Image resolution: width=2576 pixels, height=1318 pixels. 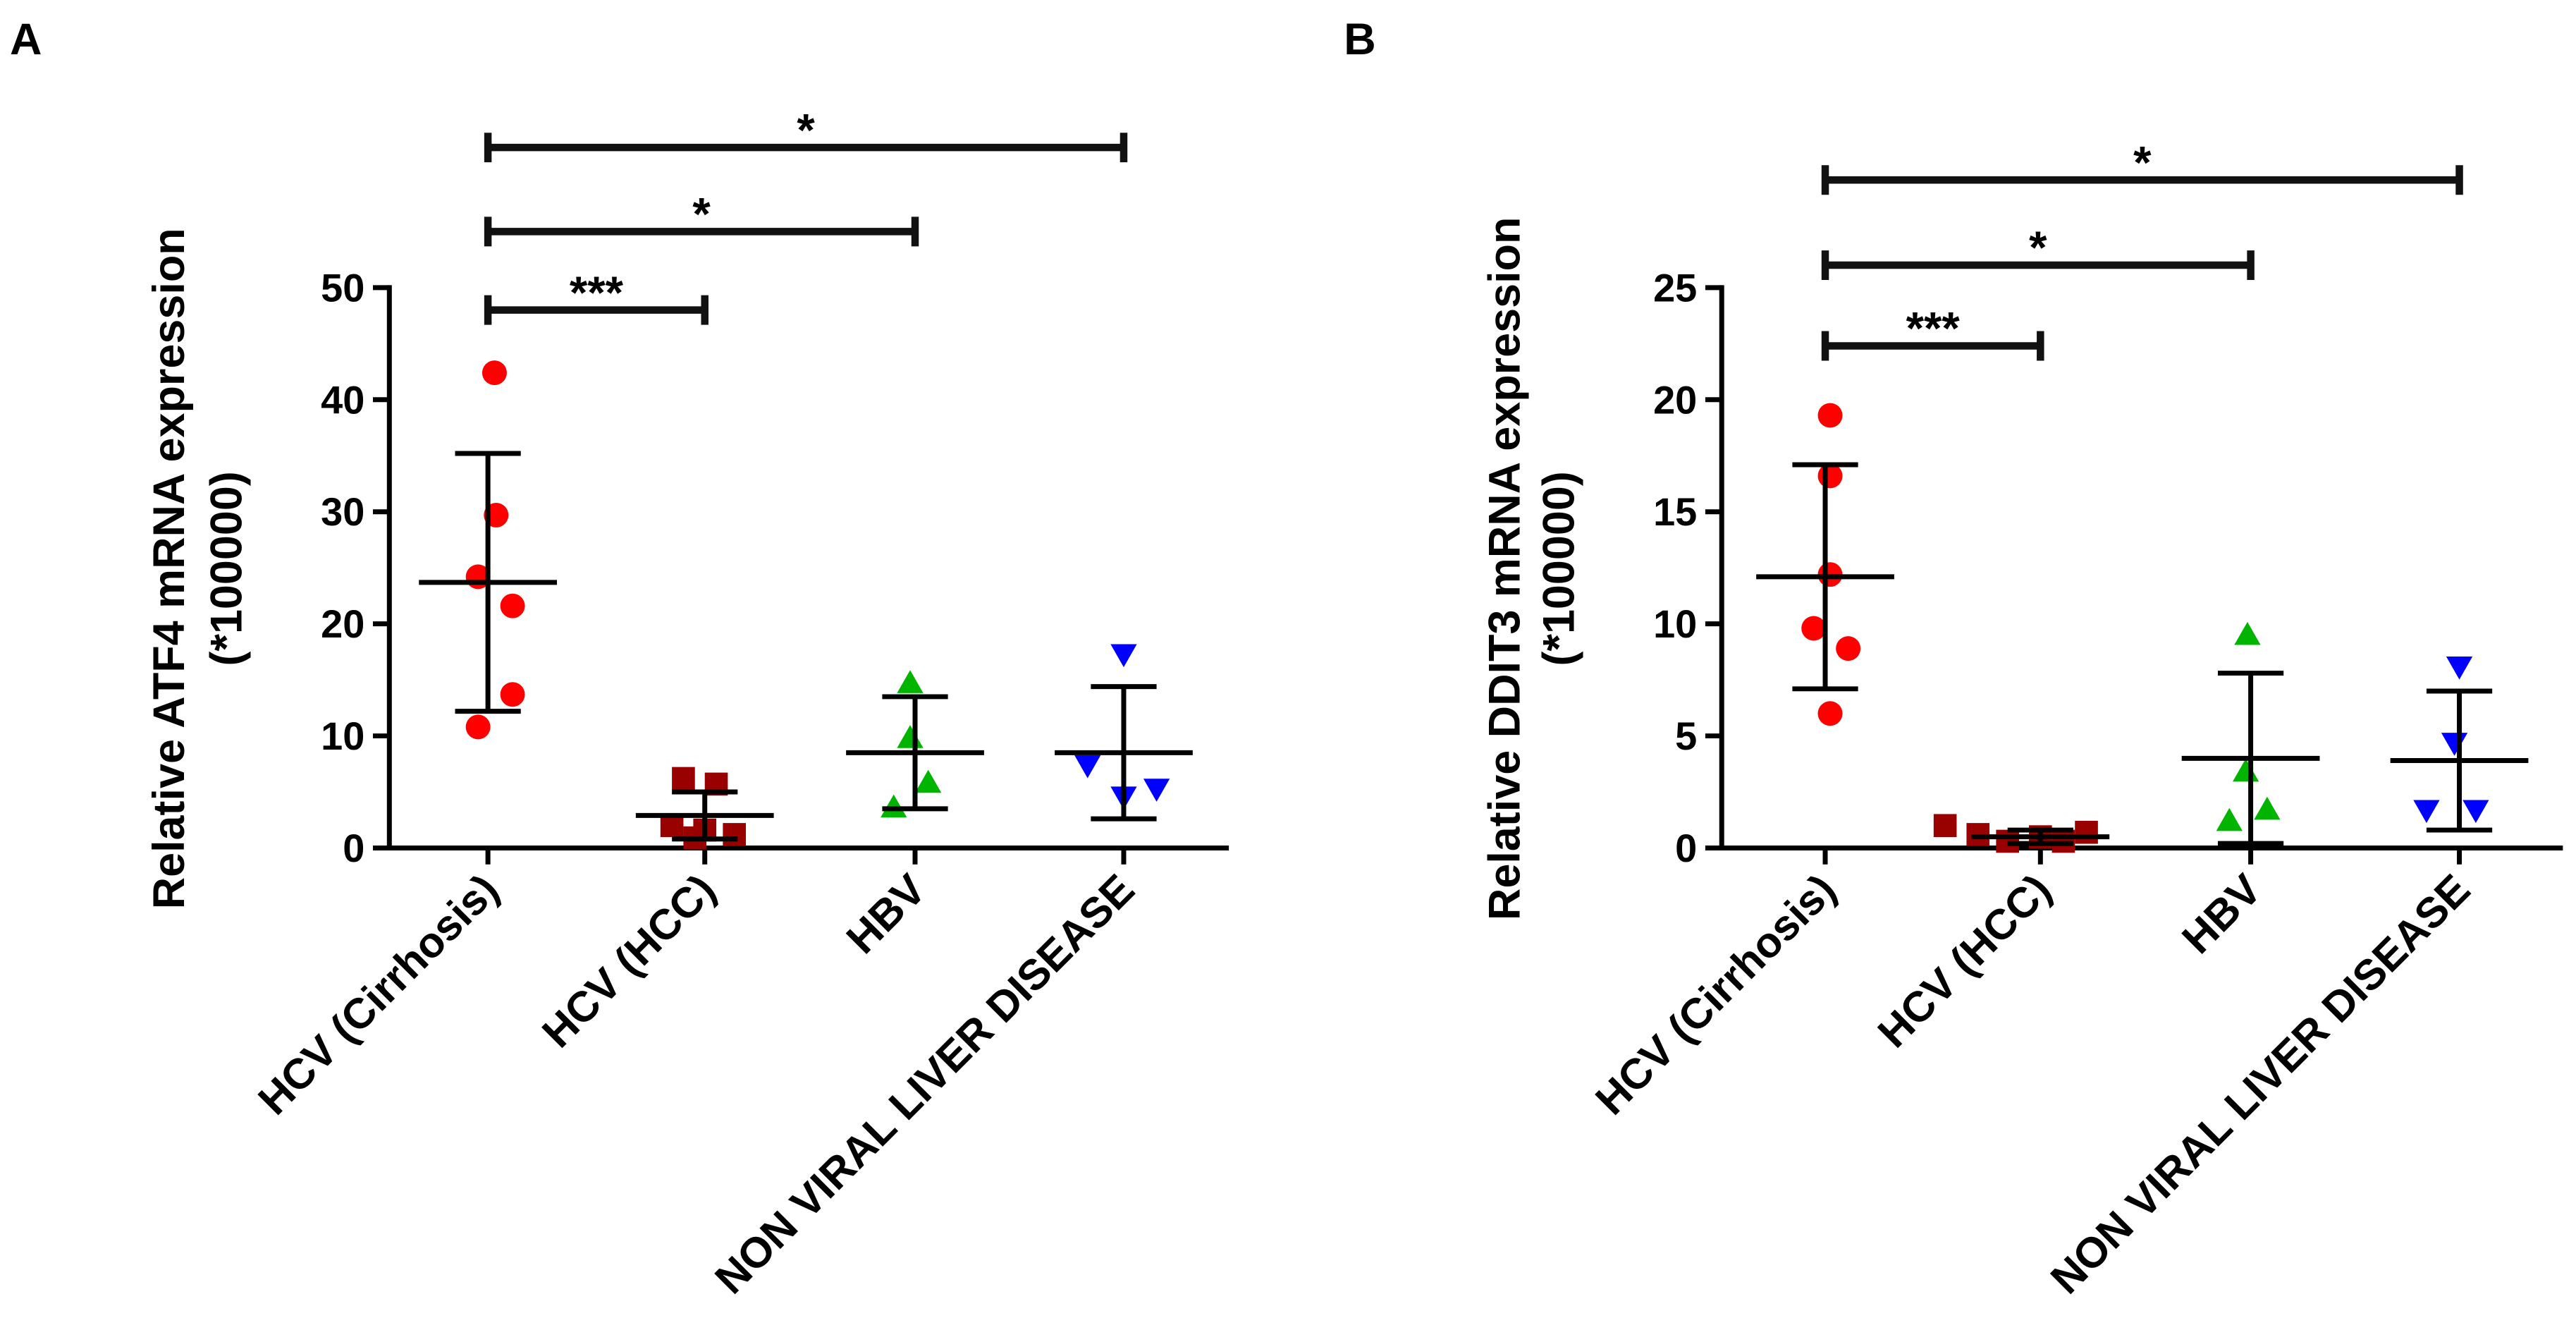 What do you see at coordinates (342, 288) in the screenshot?
I see `y-tick-label: 50` at bounding box center [342, 288].